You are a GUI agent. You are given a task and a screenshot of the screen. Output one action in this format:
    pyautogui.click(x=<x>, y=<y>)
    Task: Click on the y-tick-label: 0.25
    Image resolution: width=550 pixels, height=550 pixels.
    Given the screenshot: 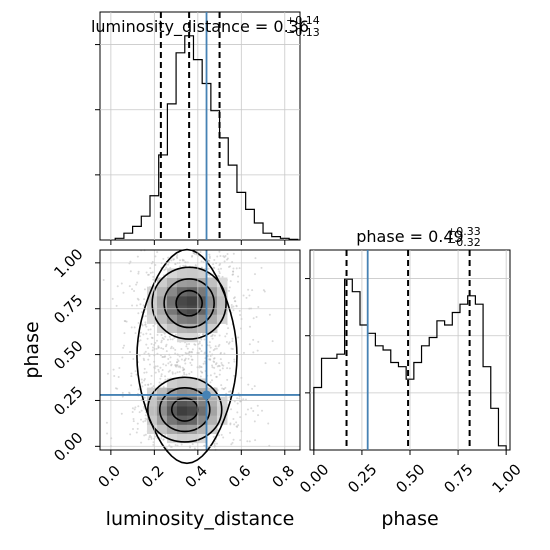 What is the action you would take?
    pyautogui.click(x=68, y=401)
    